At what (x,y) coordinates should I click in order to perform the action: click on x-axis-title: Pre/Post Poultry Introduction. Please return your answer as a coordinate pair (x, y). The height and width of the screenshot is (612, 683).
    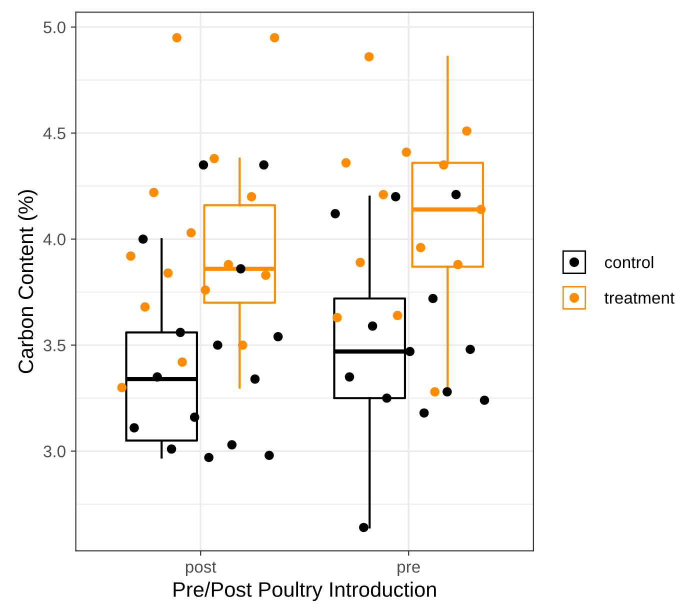
    Looking at the image, I should click on (305, 592).